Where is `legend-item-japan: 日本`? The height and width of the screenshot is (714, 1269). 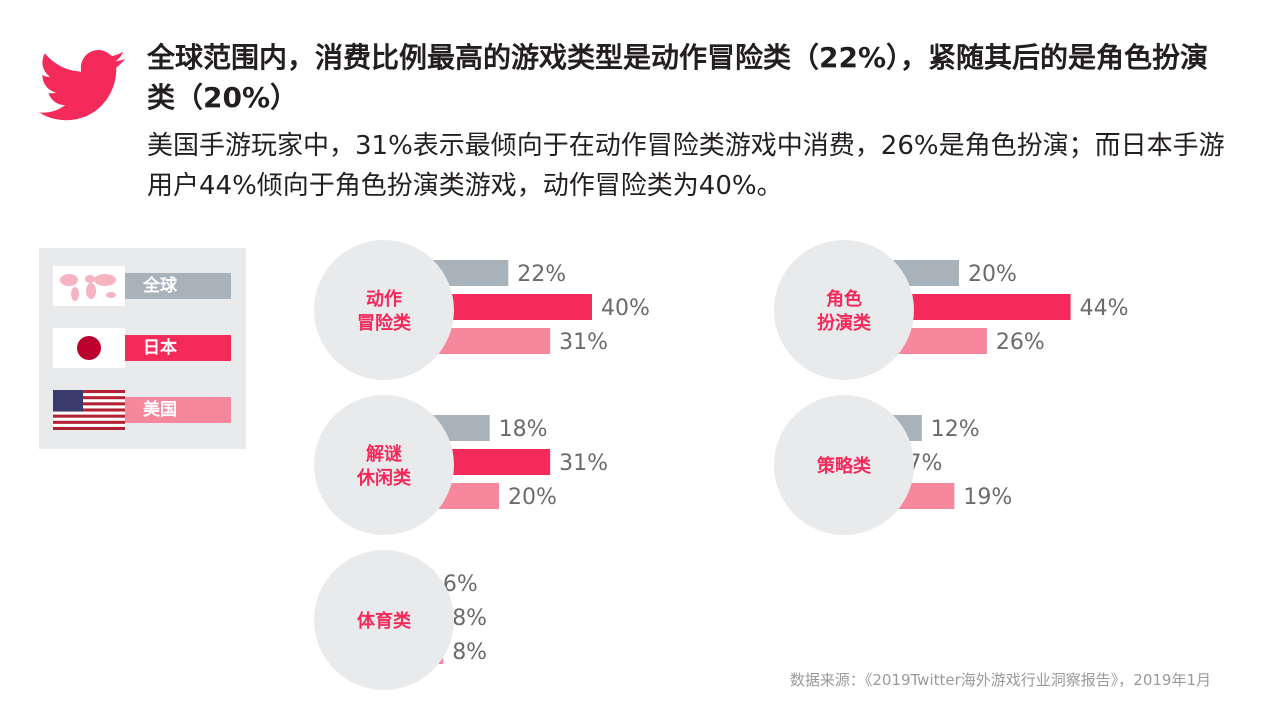 legend-item-japan: 日本 is located at coordinates (142, 348).